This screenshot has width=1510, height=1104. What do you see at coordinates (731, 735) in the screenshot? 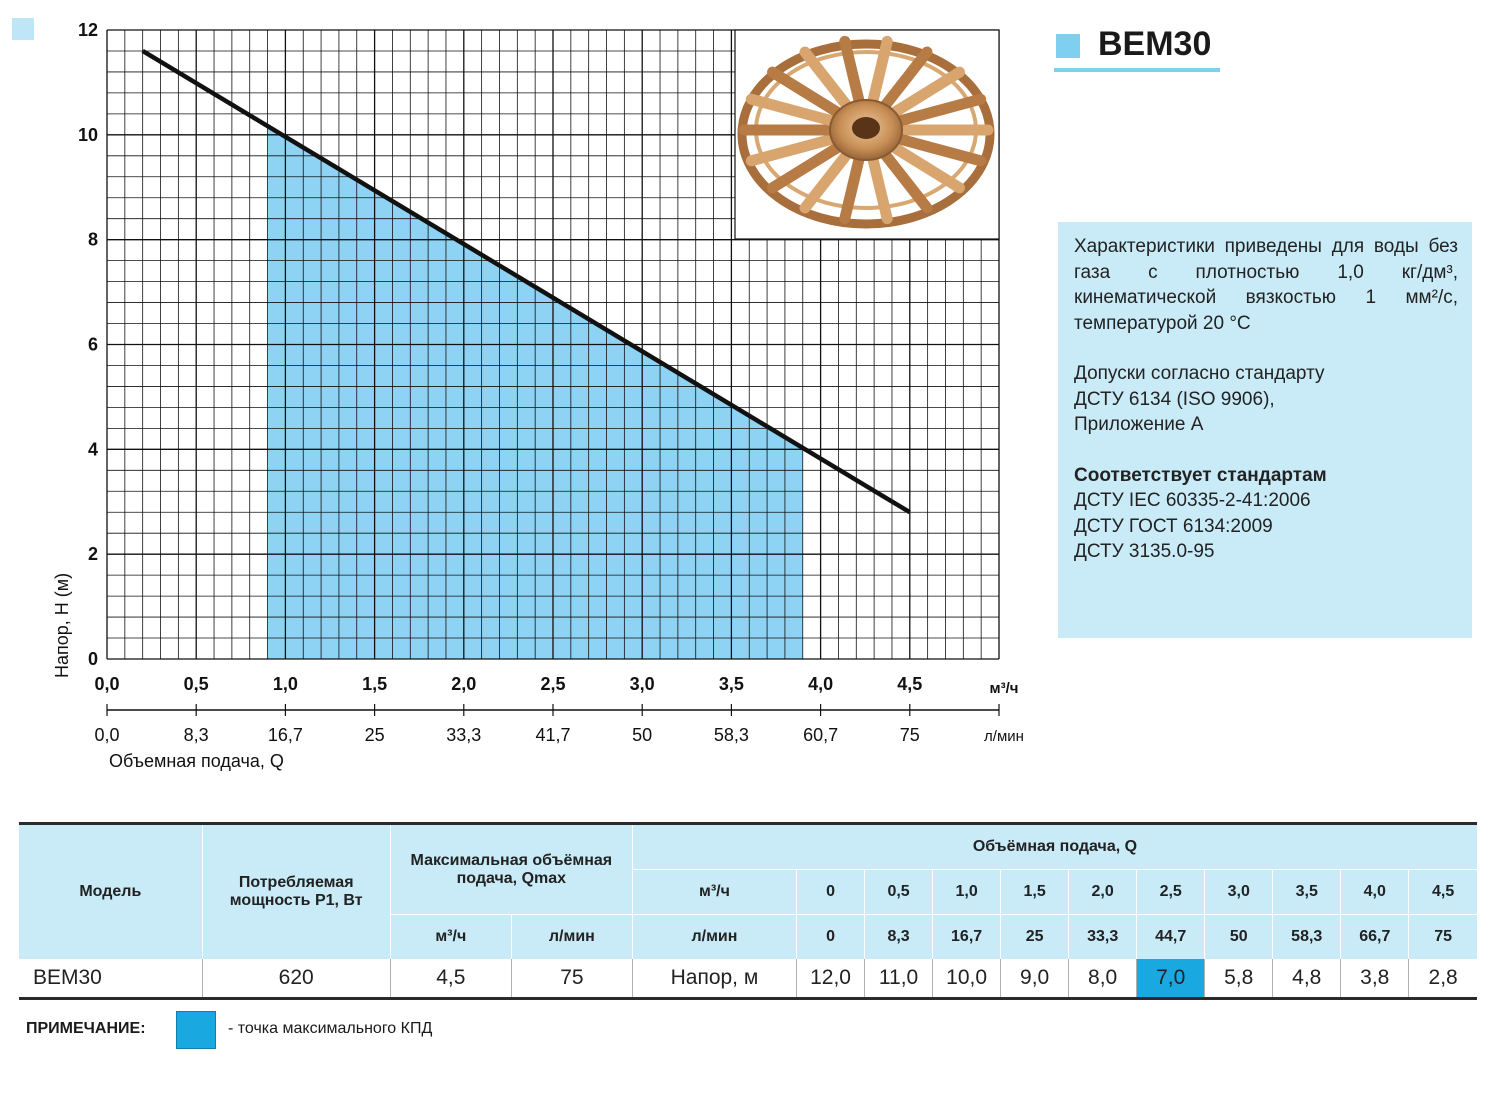
I see `x2-tick-7: 58,3` at bounding box center [731, 735].